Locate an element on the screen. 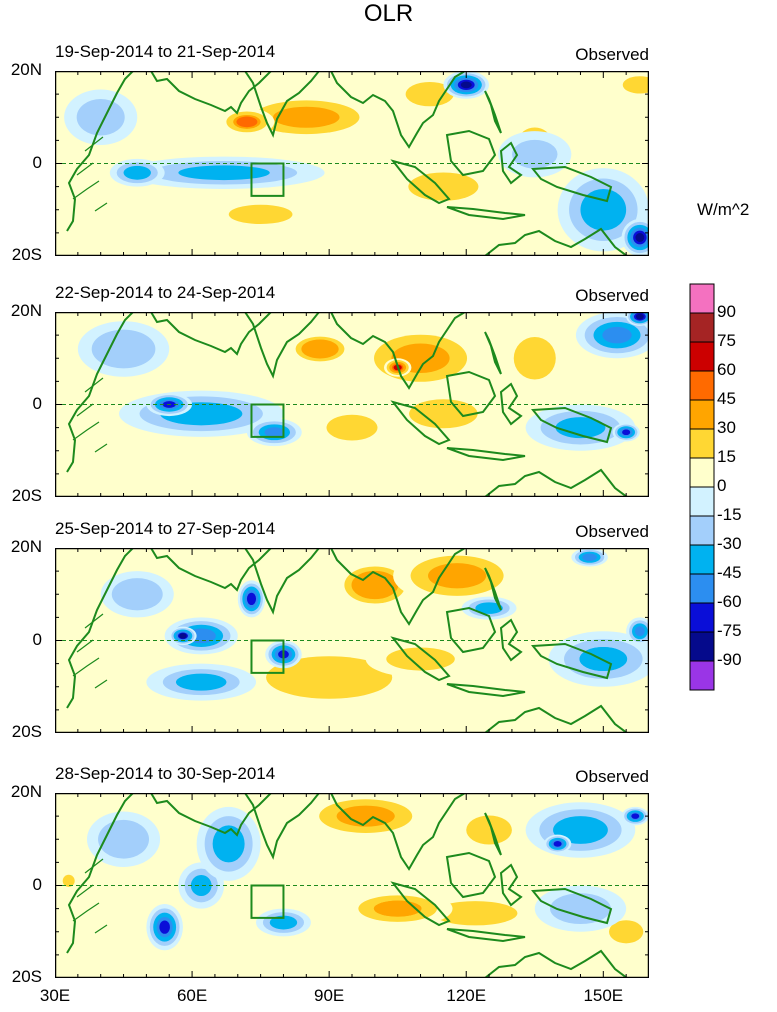 This screenshot has height=1012, width=777. colorbar-label: -30 is located at coordinates (729, 543).